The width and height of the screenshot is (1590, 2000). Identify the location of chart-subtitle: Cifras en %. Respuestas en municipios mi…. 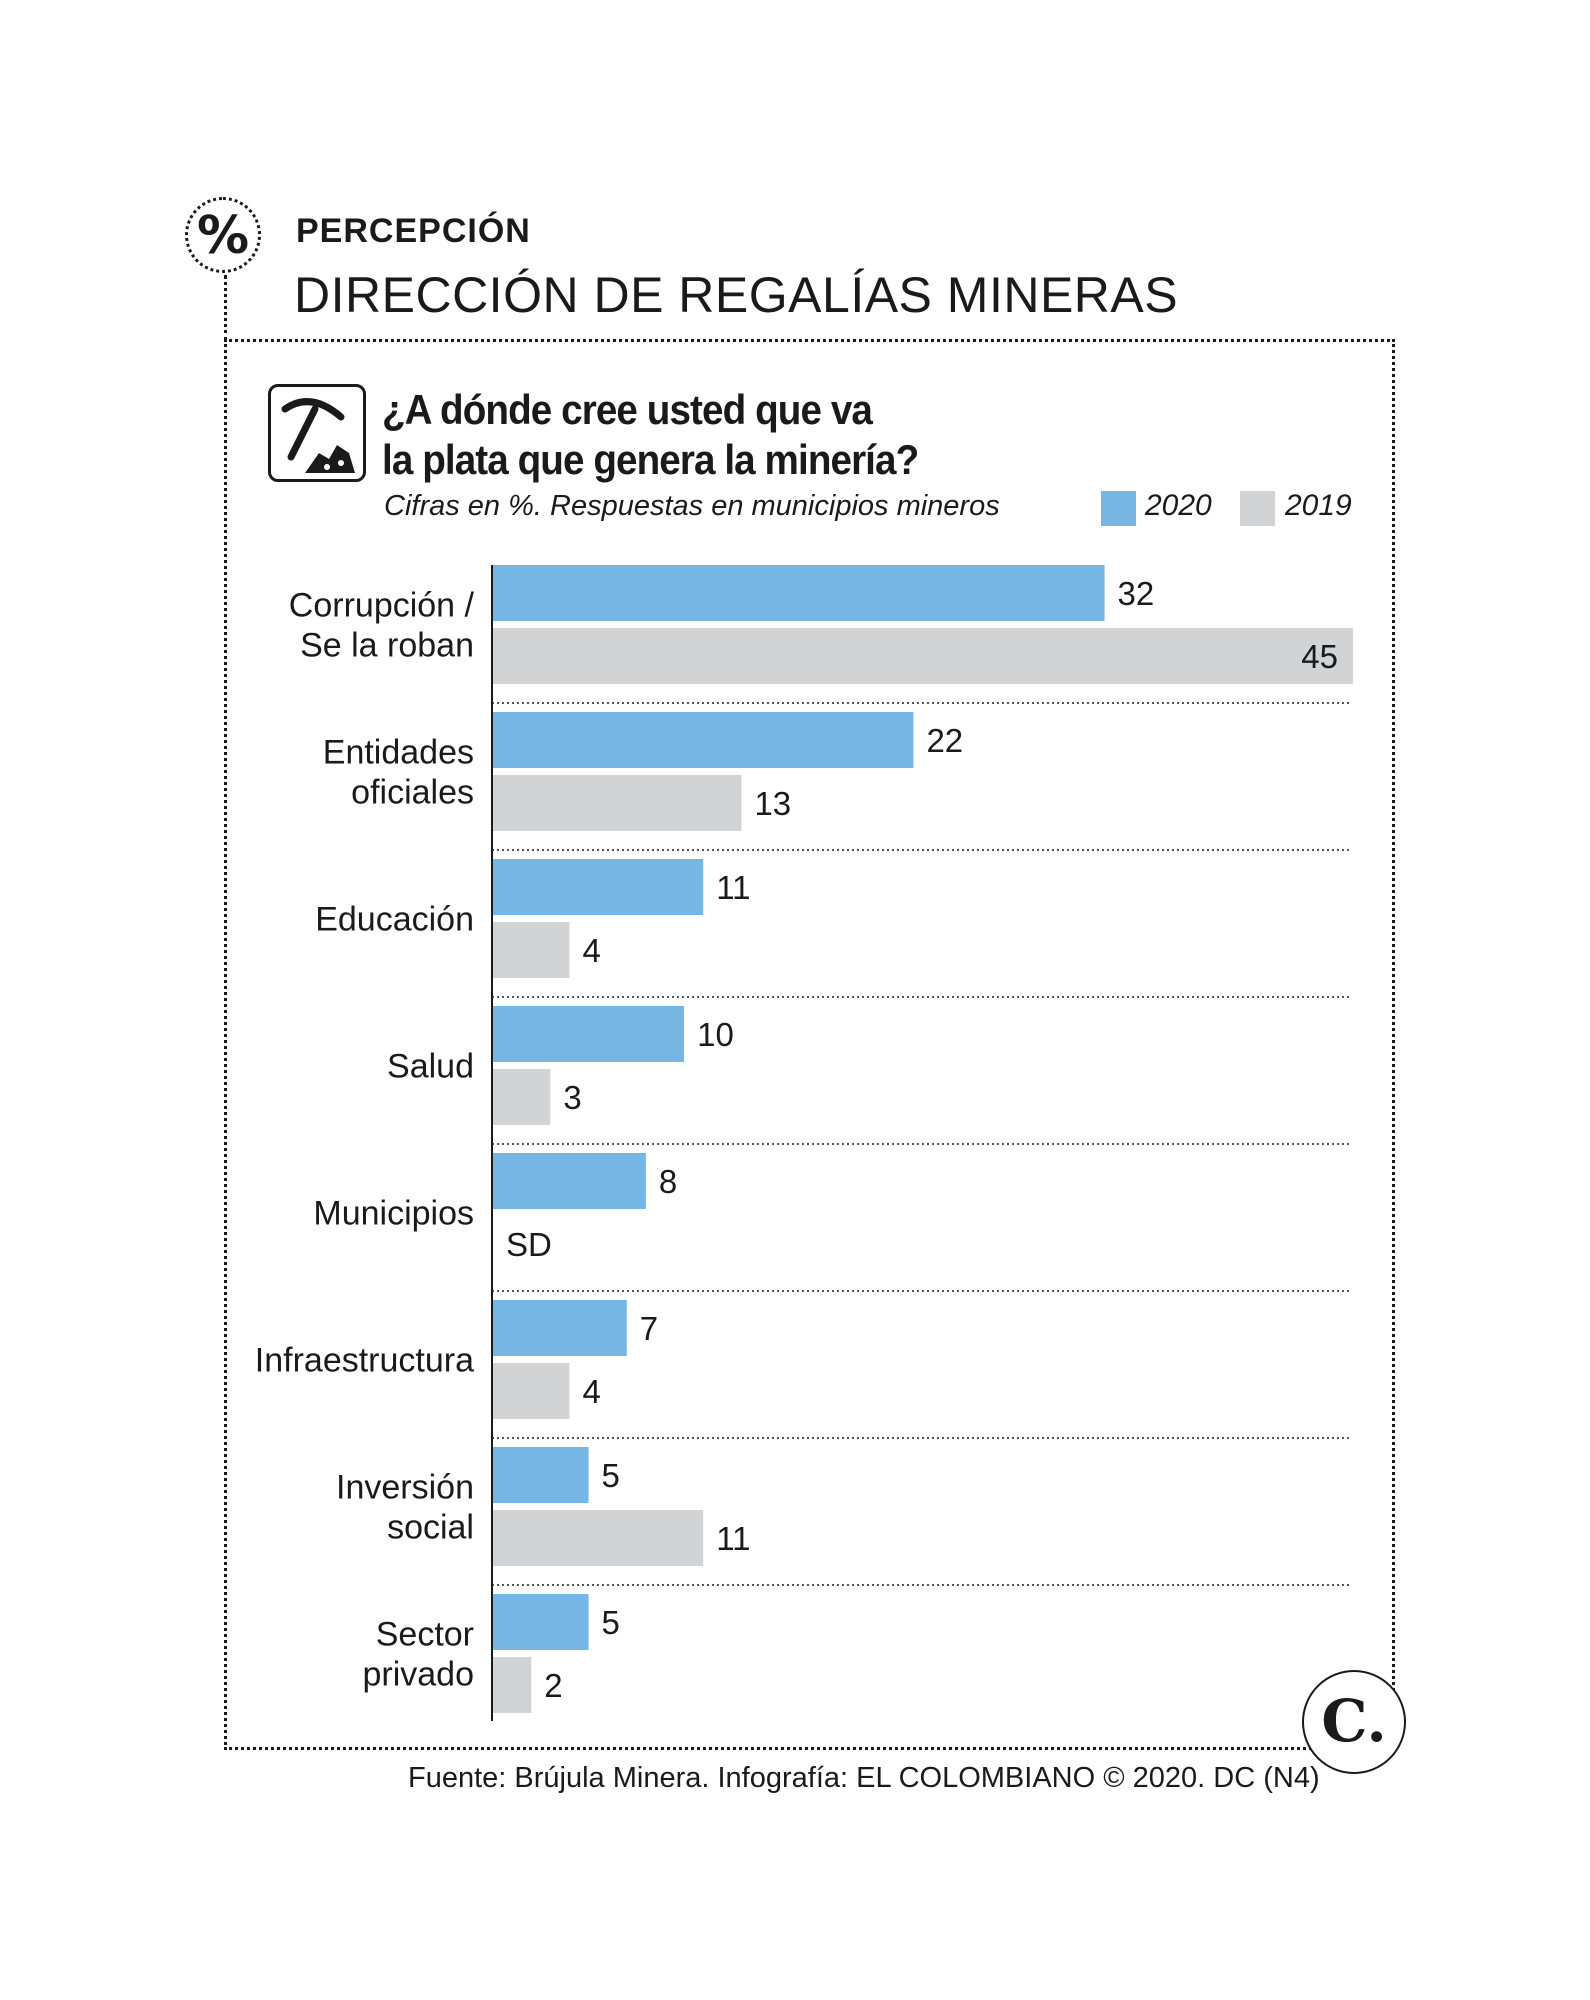
(692, 506).